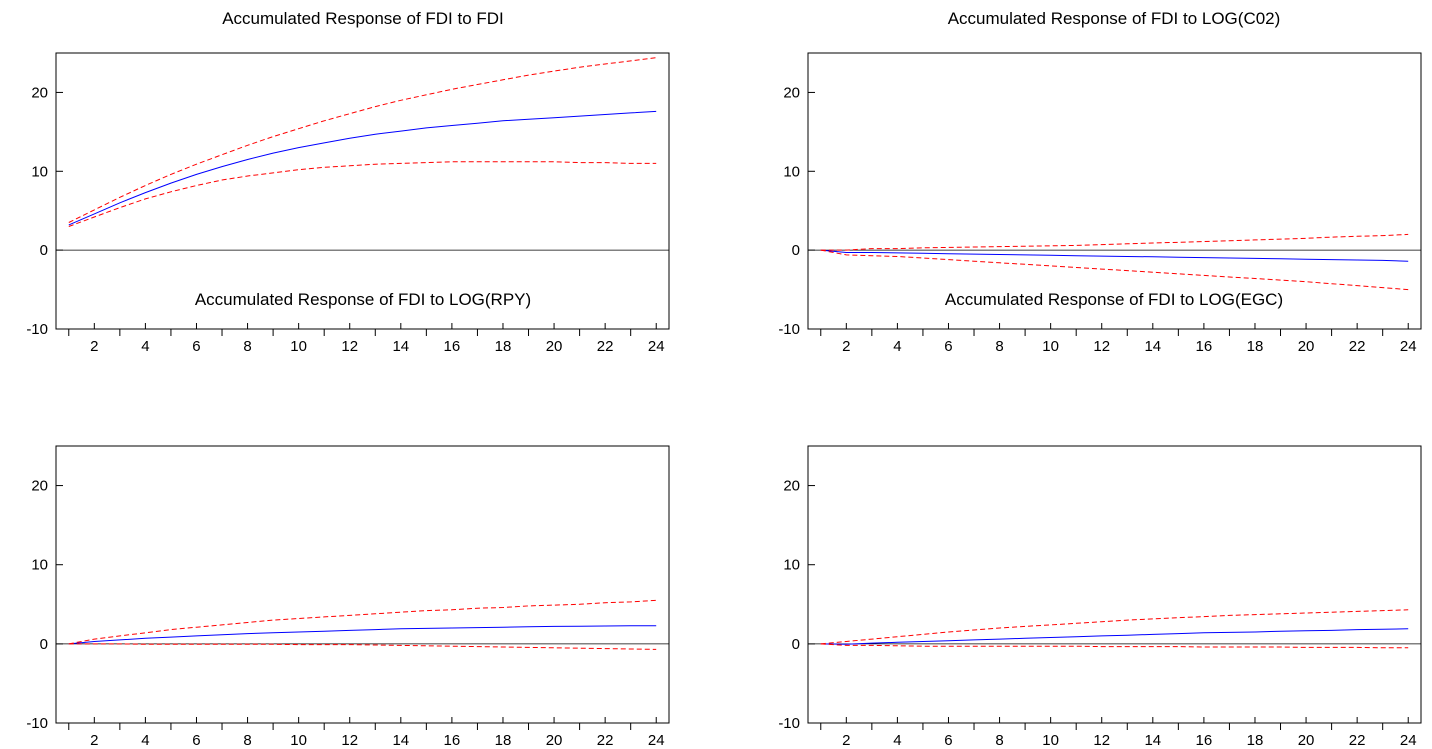  I want to click on chart-title: Accumulated Response of FDI to FDI, so click(363, 18).